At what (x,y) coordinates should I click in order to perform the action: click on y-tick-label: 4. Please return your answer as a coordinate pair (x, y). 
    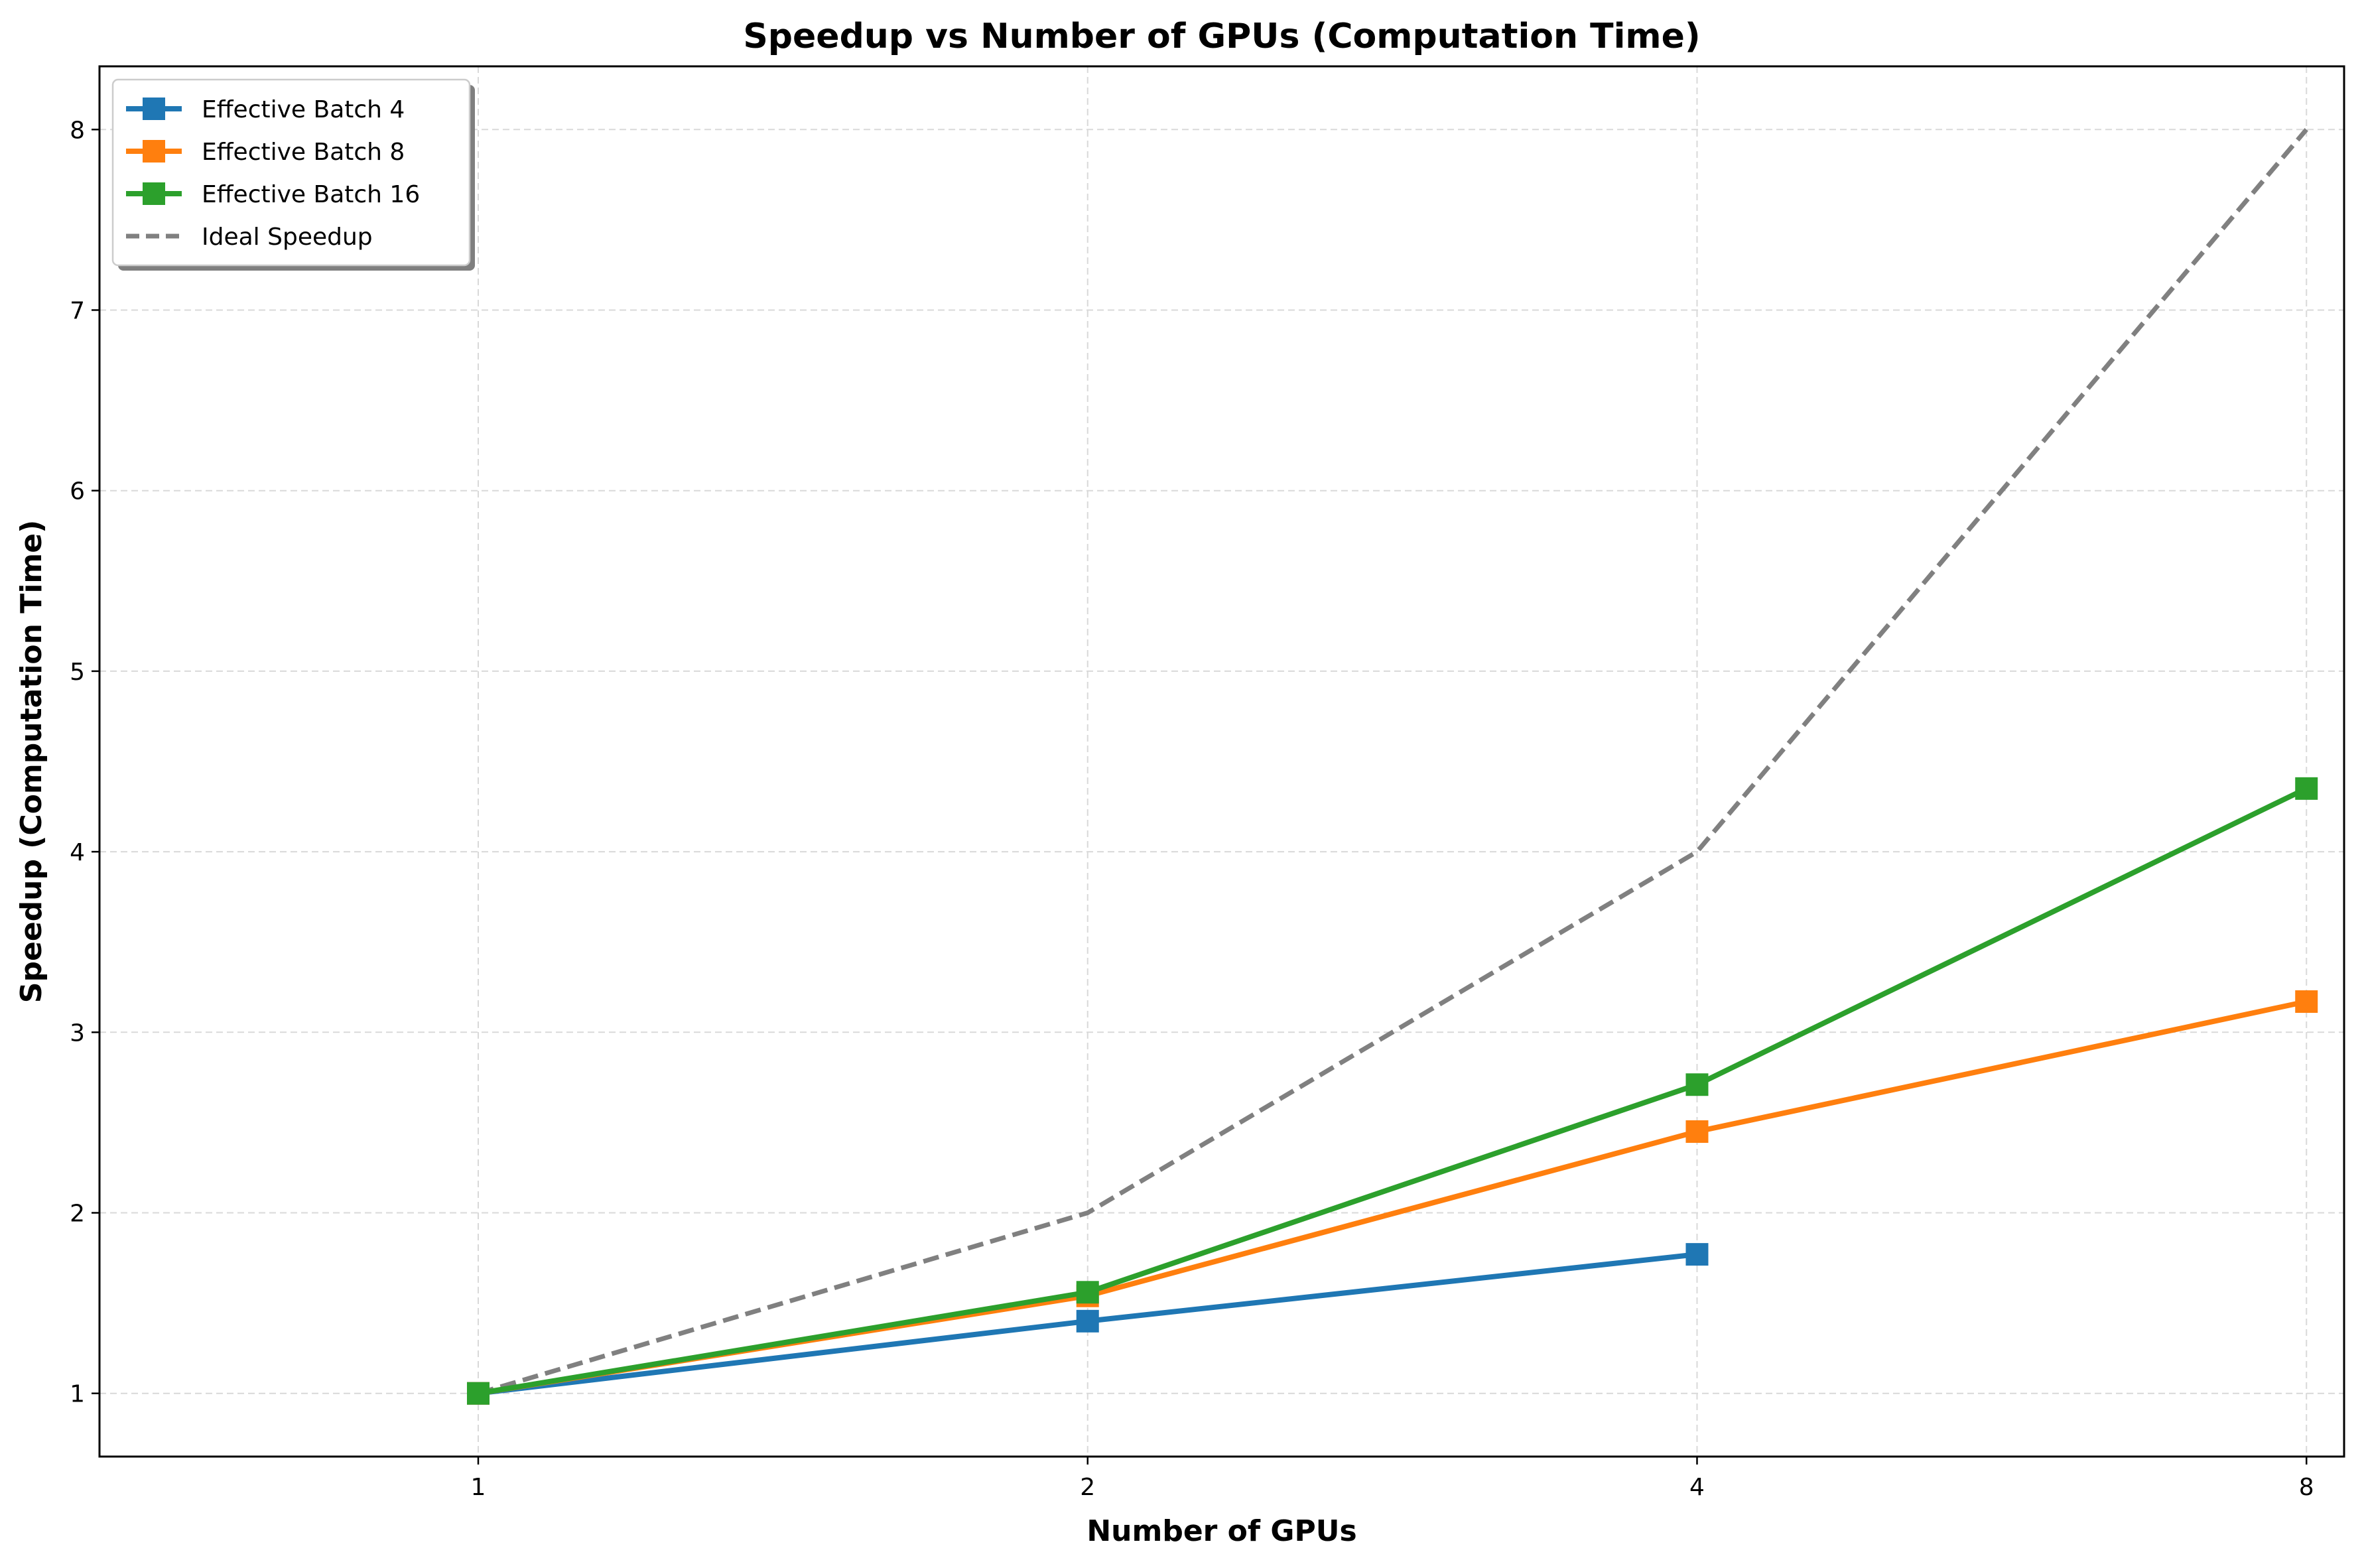
    Looking at the image, I should click on (77, 853).